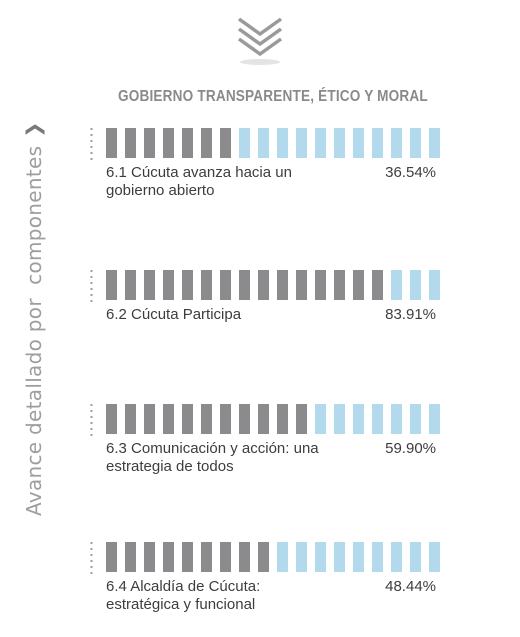  Describe the element at coordinates (260, 41) in the screenshot. I see `chevron-down-icon` at that location.